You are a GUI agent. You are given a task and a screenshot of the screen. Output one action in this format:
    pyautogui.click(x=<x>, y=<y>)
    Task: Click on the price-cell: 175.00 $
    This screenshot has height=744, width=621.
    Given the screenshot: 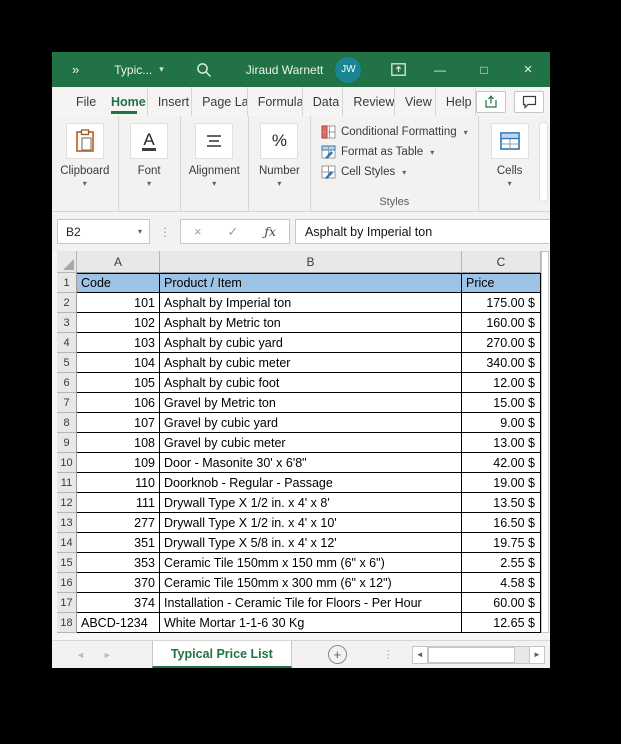 What is the action you would take?
    pyautogui.click(x=501, y=303)
    